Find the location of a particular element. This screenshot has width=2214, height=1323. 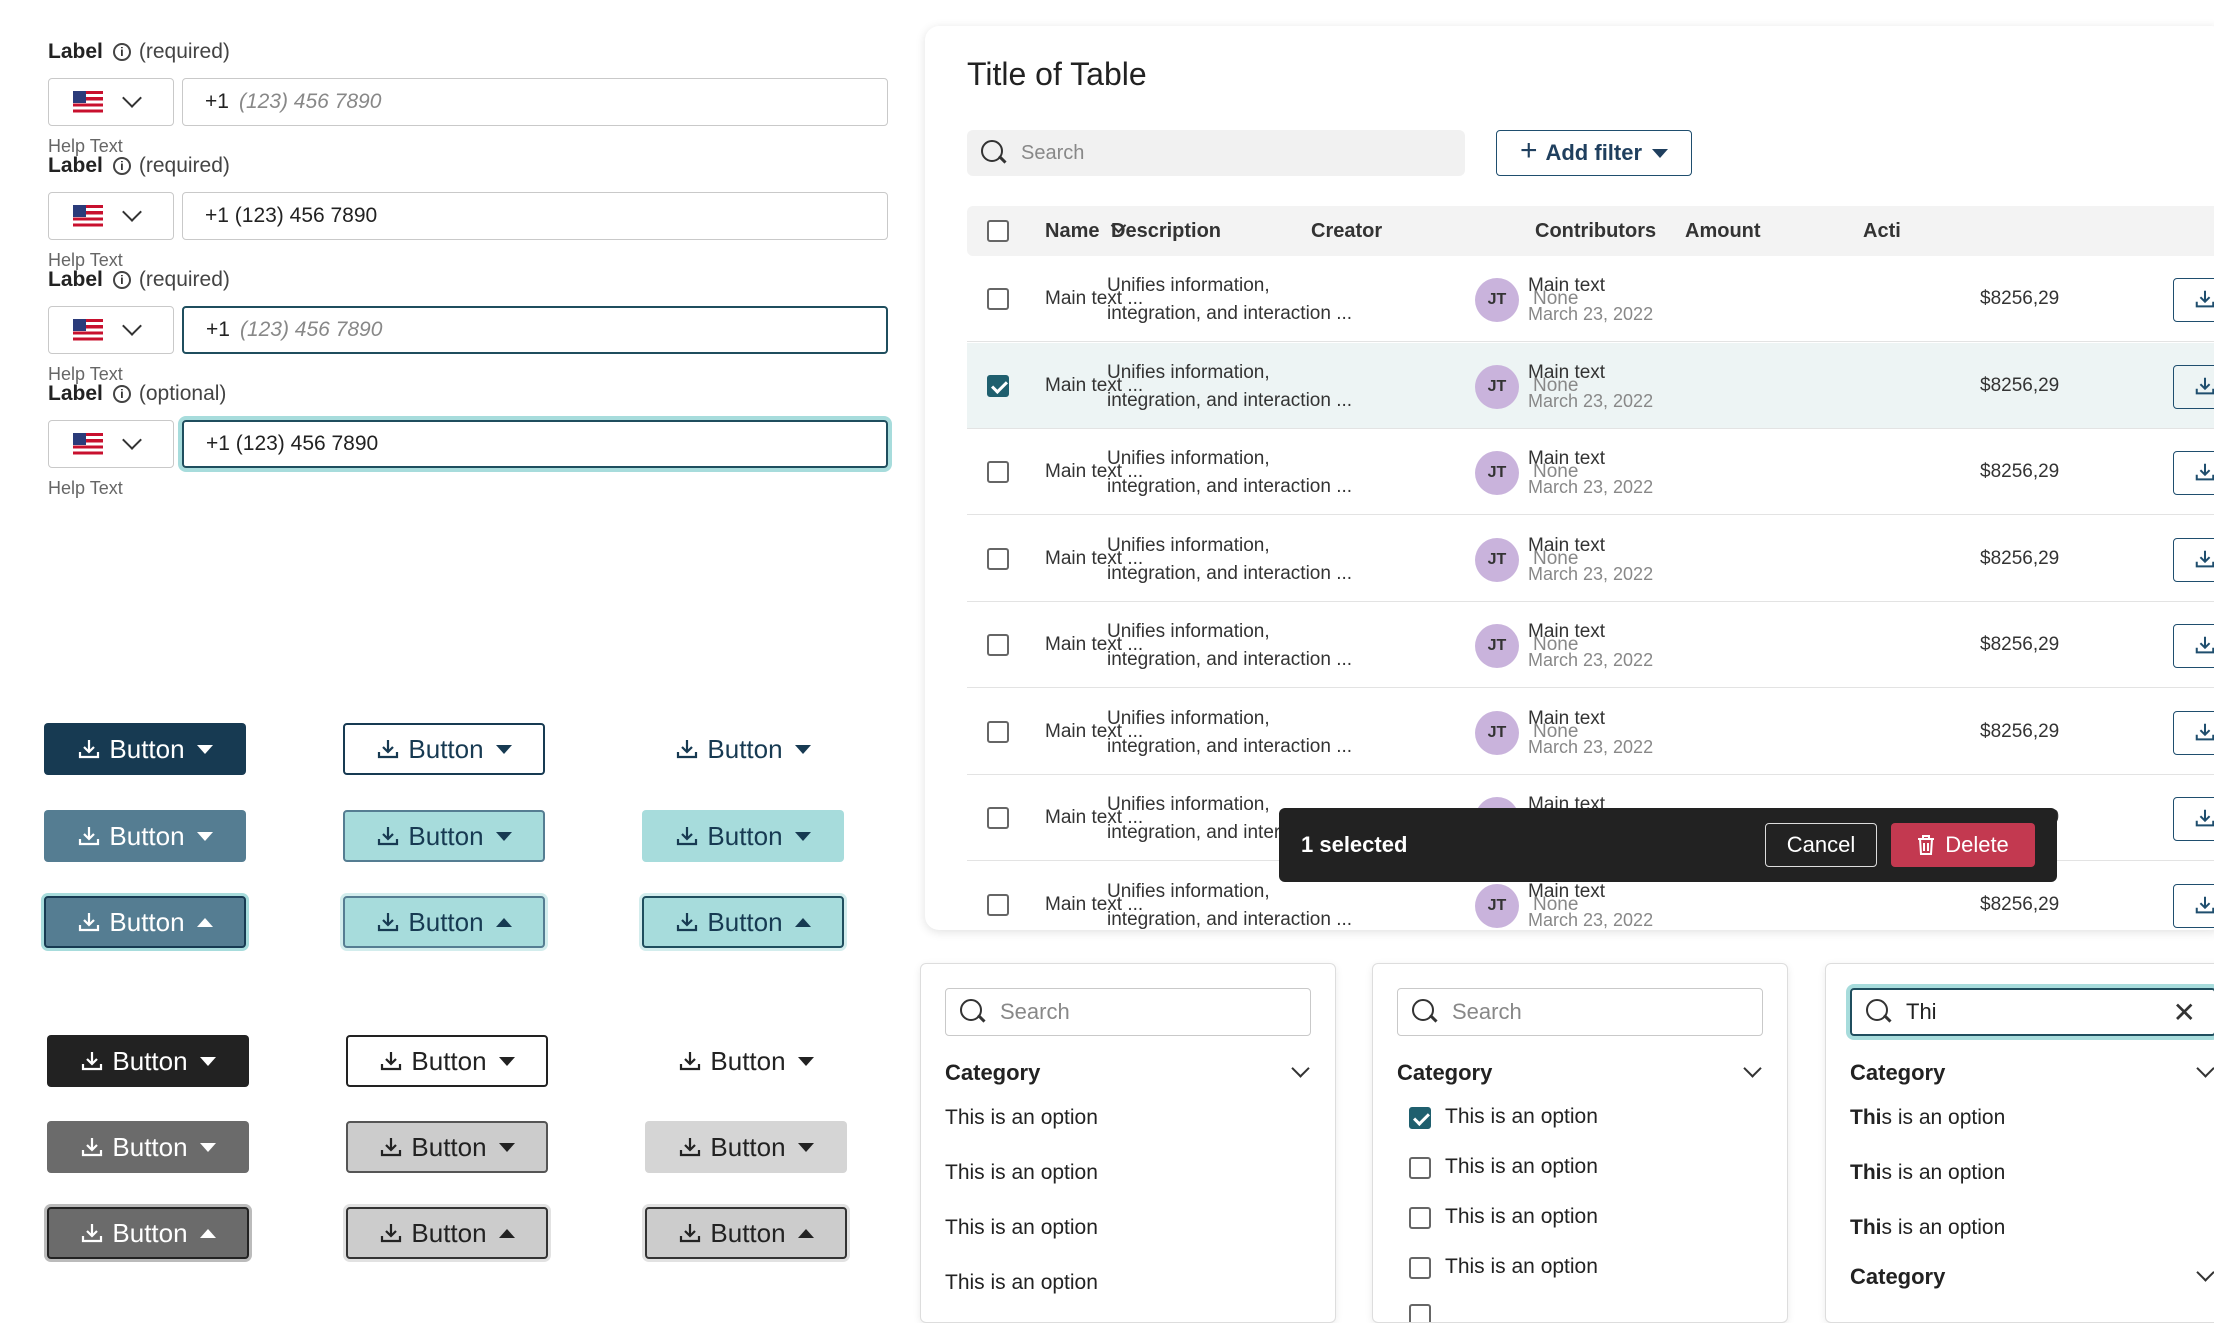

panel-search-text: Search is located at coordinates (1487, 1011).